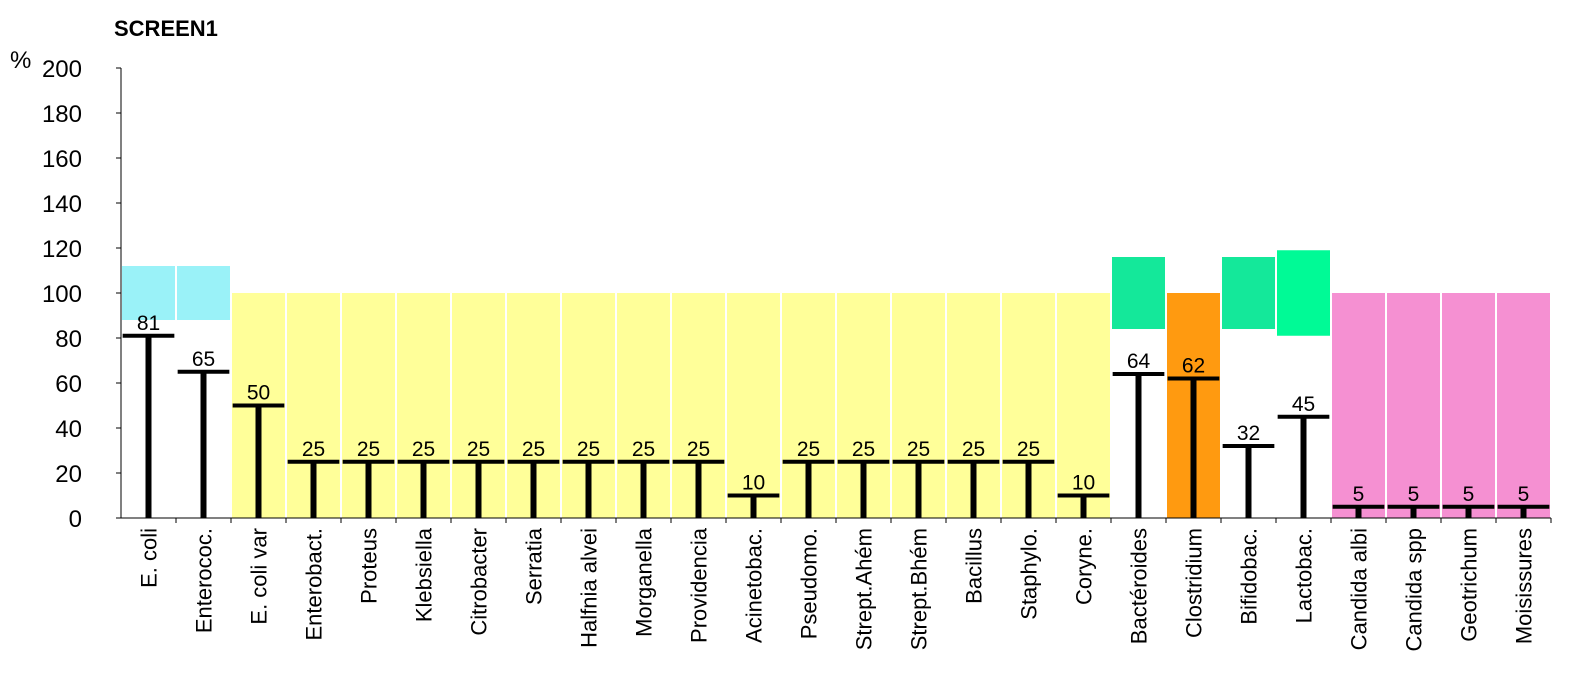  What do you see at coordinates (258, 393) in the screenshot?
I see `value-label: 50` at bounding box center [258, 393].